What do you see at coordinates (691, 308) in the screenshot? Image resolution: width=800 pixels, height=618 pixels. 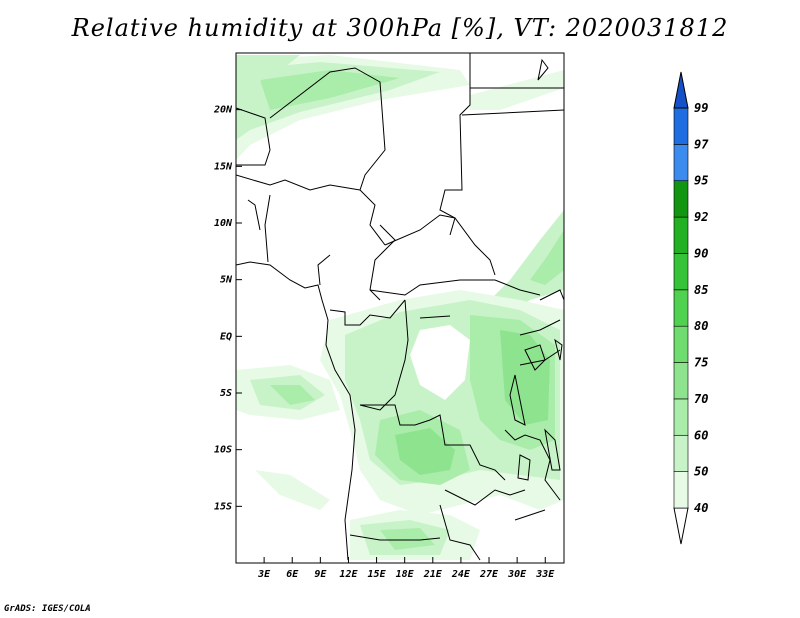 I see `colorbar: 40 50 60 70 75 80 85 90 92 95 97 99` at bounding box center [691, 308].